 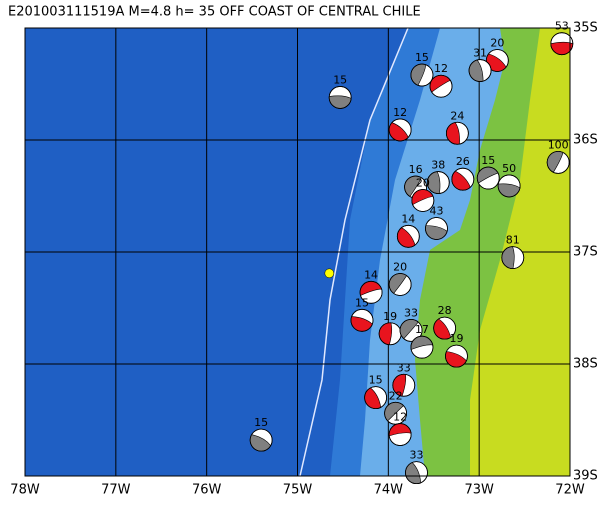 I want to click on y-tick-label: 36S, so click(x=585, y=140).